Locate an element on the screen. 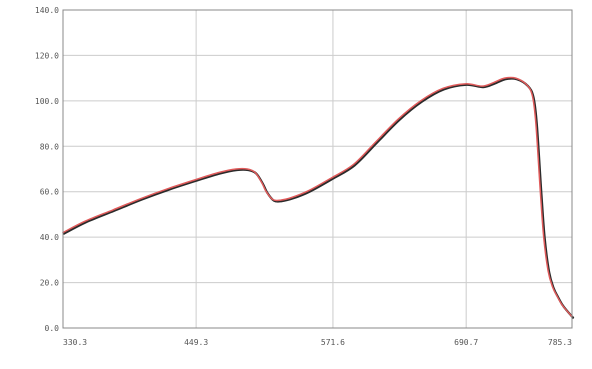 This screenshot has height=369, width=592. x-tick-label: 785.3 is located at coordinates (560, 342).